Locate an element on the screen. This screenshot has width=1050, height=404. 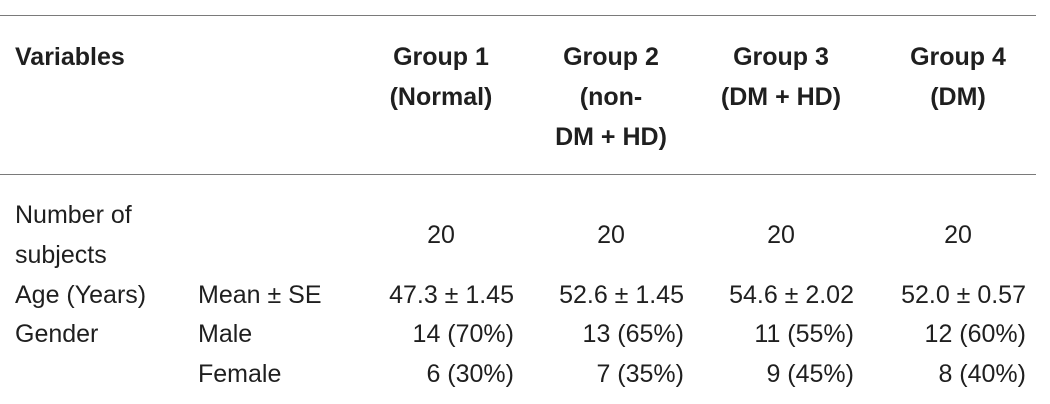
row-label-age: Age (Years) is located at coordinates (81, 295).